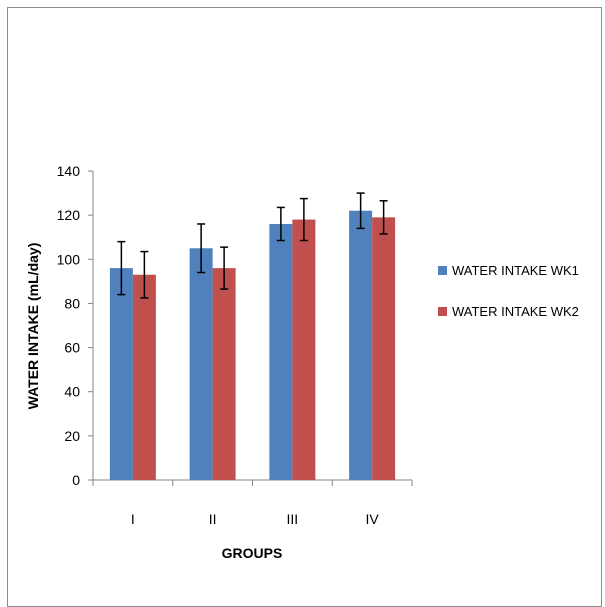 Image resolution: width=605 pixels, height=607 pixels. Describe the element at coordinates (76, 480) in the screenshot. I see `y-tick-label: 0` at that location.